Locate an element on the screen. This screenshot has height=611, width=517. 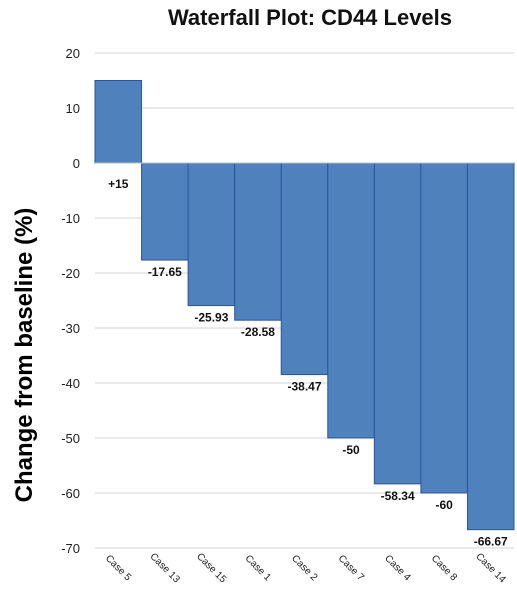
category-label: Case 2 is located at coordinates (304, 568).